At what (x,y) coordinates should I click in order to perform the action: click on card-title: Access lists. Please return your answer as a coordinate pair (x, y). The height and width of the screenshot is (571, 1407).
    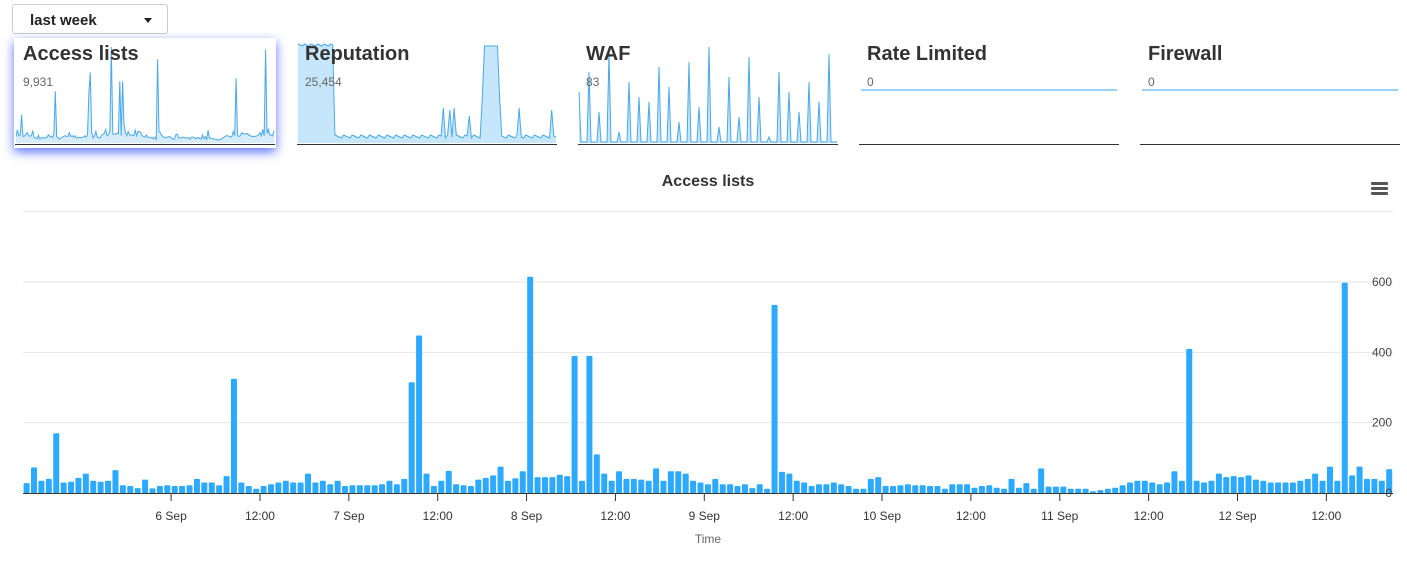
    Looking at the image, I should click on (81, 54).